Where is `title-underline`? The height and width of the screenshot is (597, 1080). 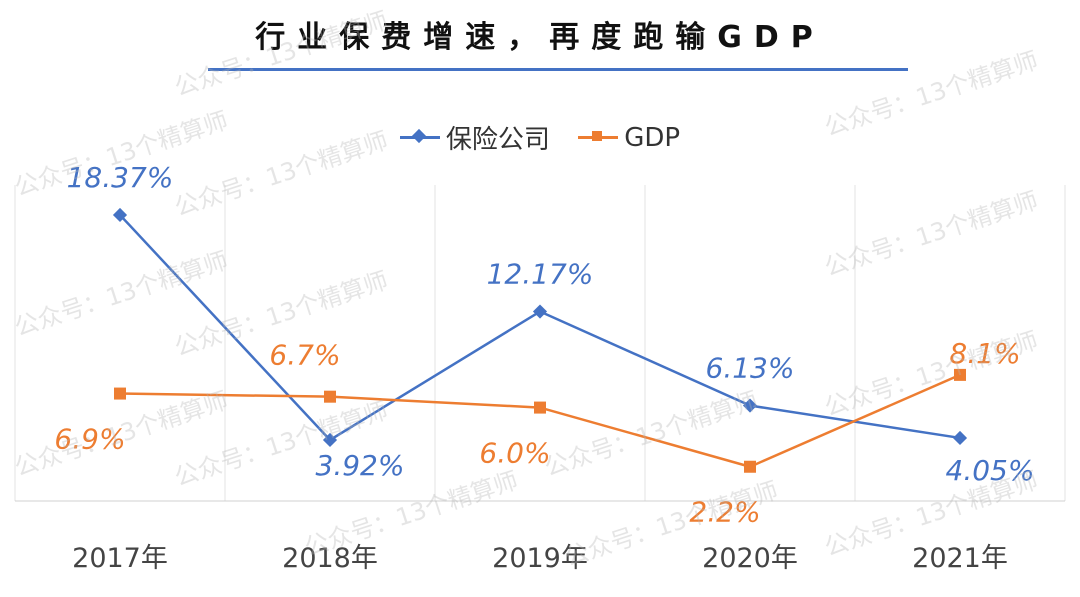
title-underline is located at coordinates (558, 69).